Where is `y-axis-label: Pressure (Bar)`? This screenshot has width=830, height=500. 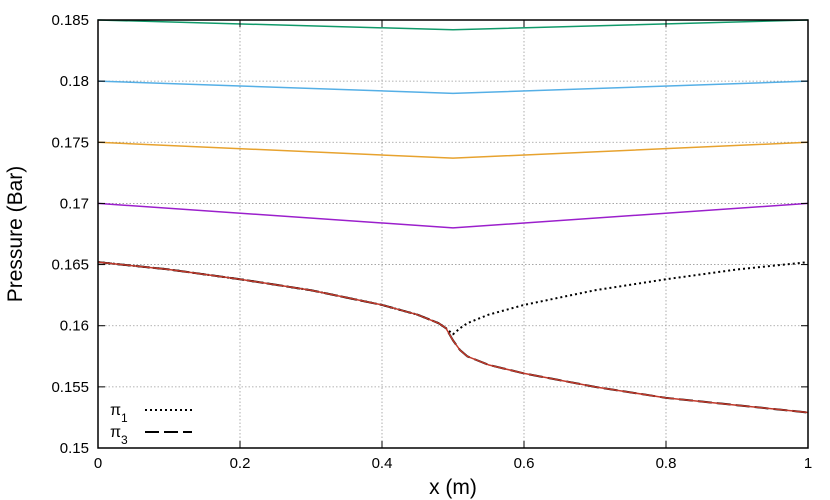 y-axis-label: Pressure (Bar) is located at coordinates (15, 234).